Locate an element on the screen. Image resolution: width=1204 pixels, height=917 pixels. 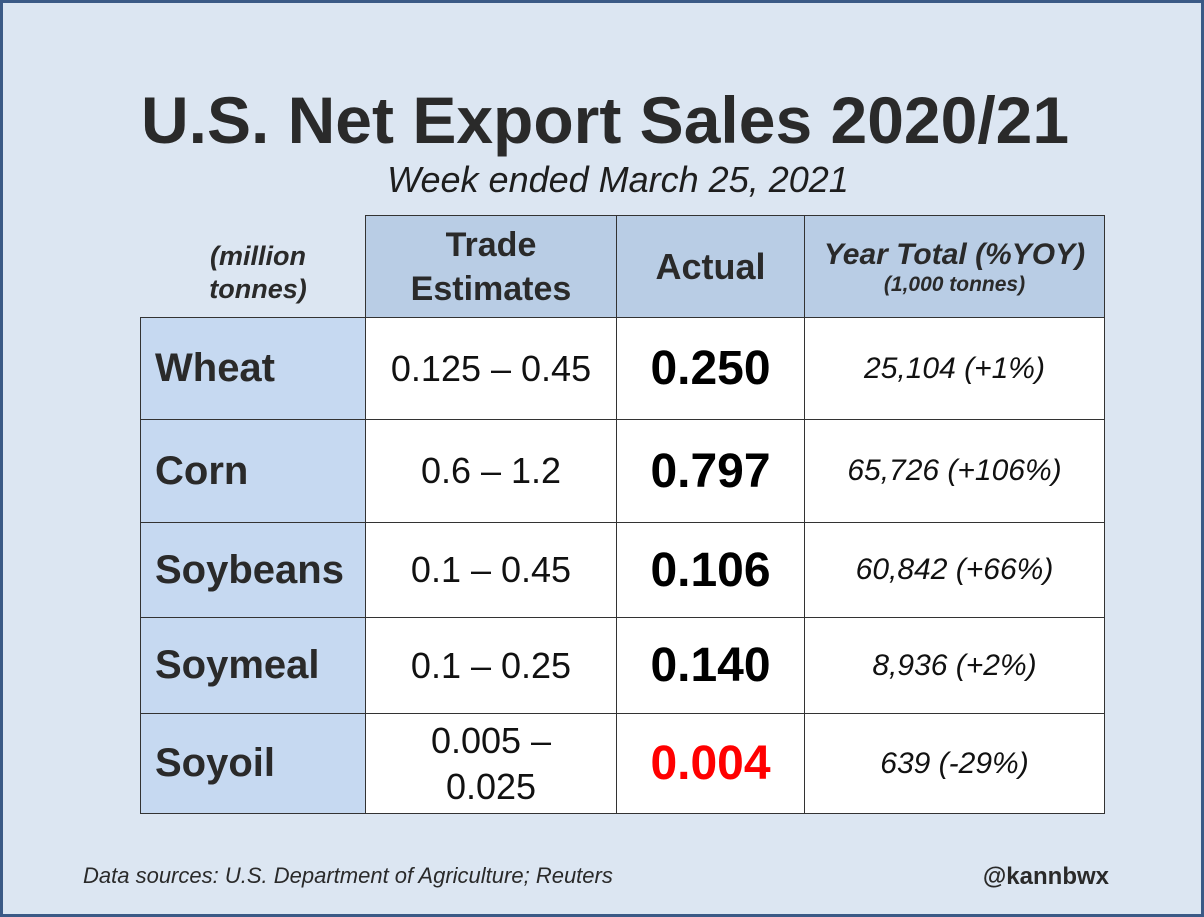
trade-estimate-cell: 0.125 – 0.45 is located at coordinates (491, 368).